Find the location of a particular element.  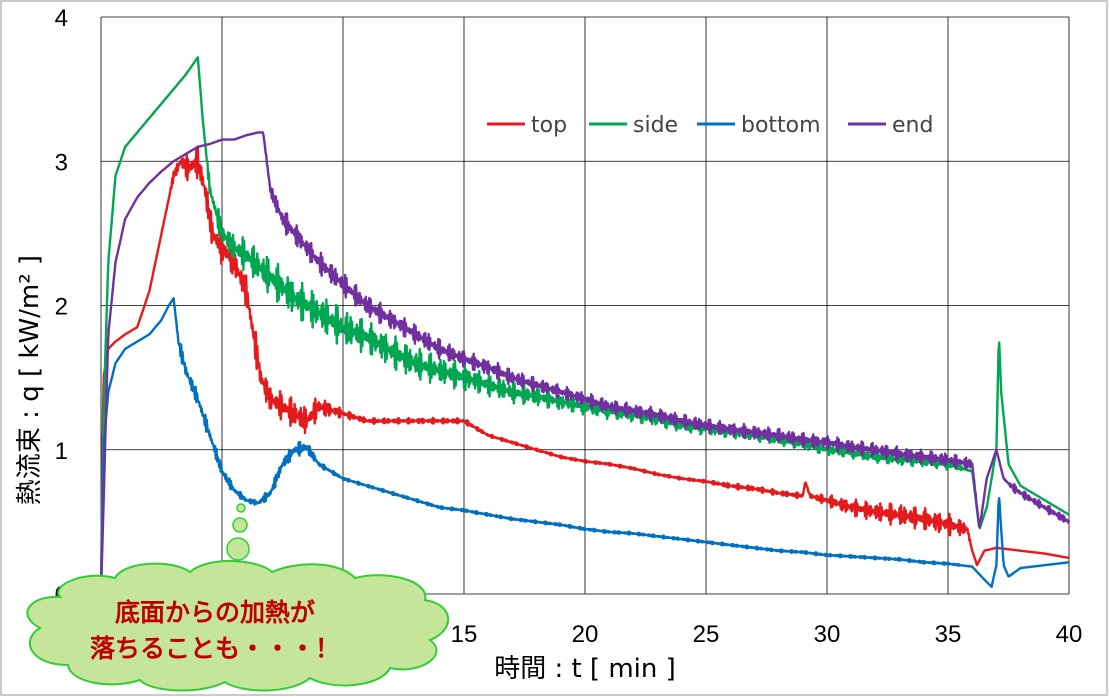

callout-bubble-small is located at coordinates (241, 508).